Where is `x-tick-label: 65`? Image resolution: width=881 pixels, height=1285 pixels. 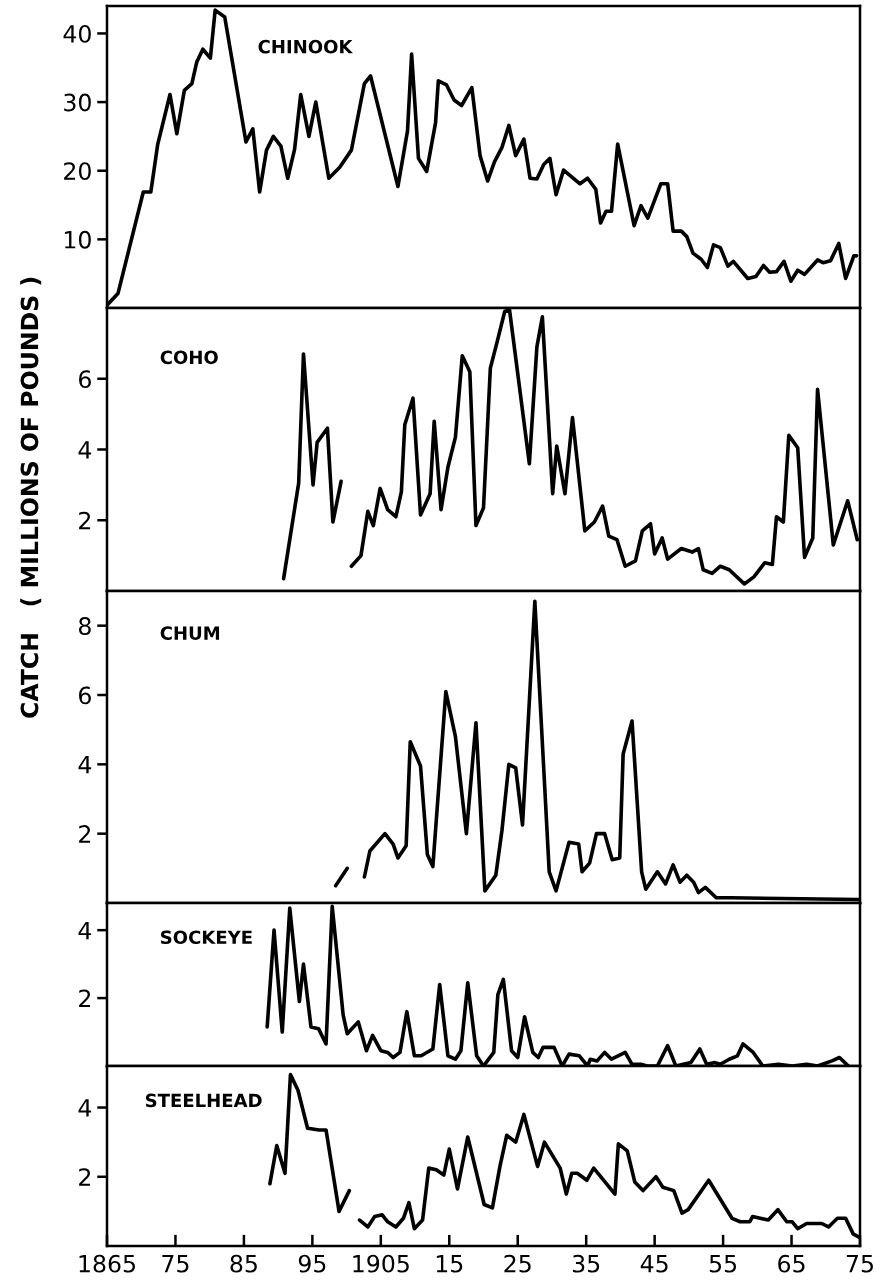 x-tick-label: 65 is located at coordinates (791, 1263).